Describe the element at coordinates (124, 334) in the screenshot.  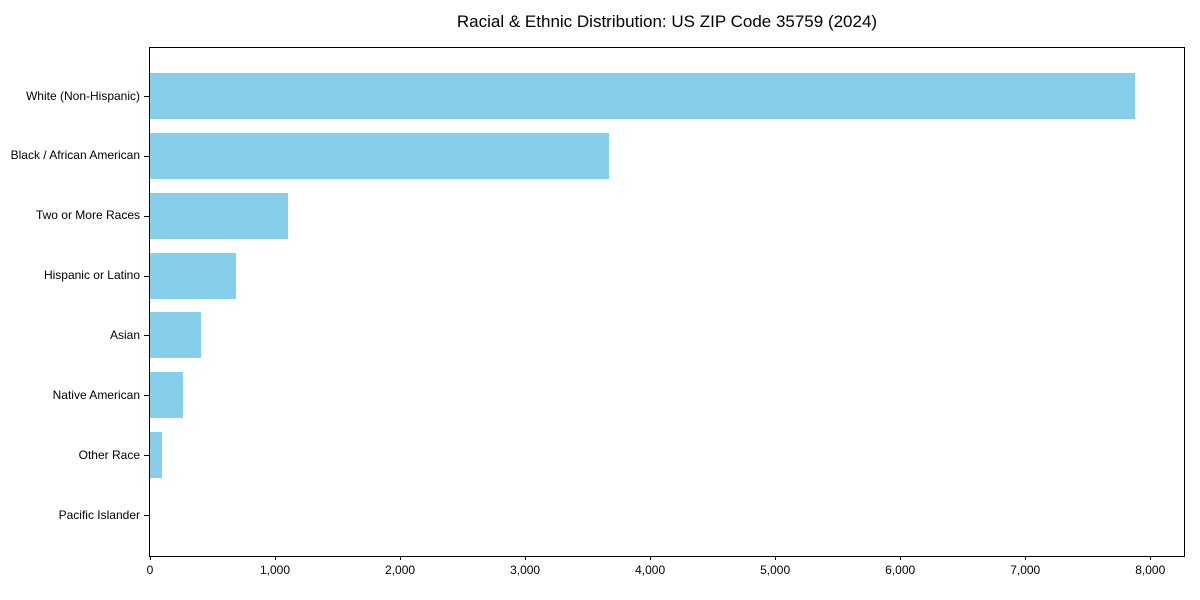
I see `y-tick-label: Asian` at that location.